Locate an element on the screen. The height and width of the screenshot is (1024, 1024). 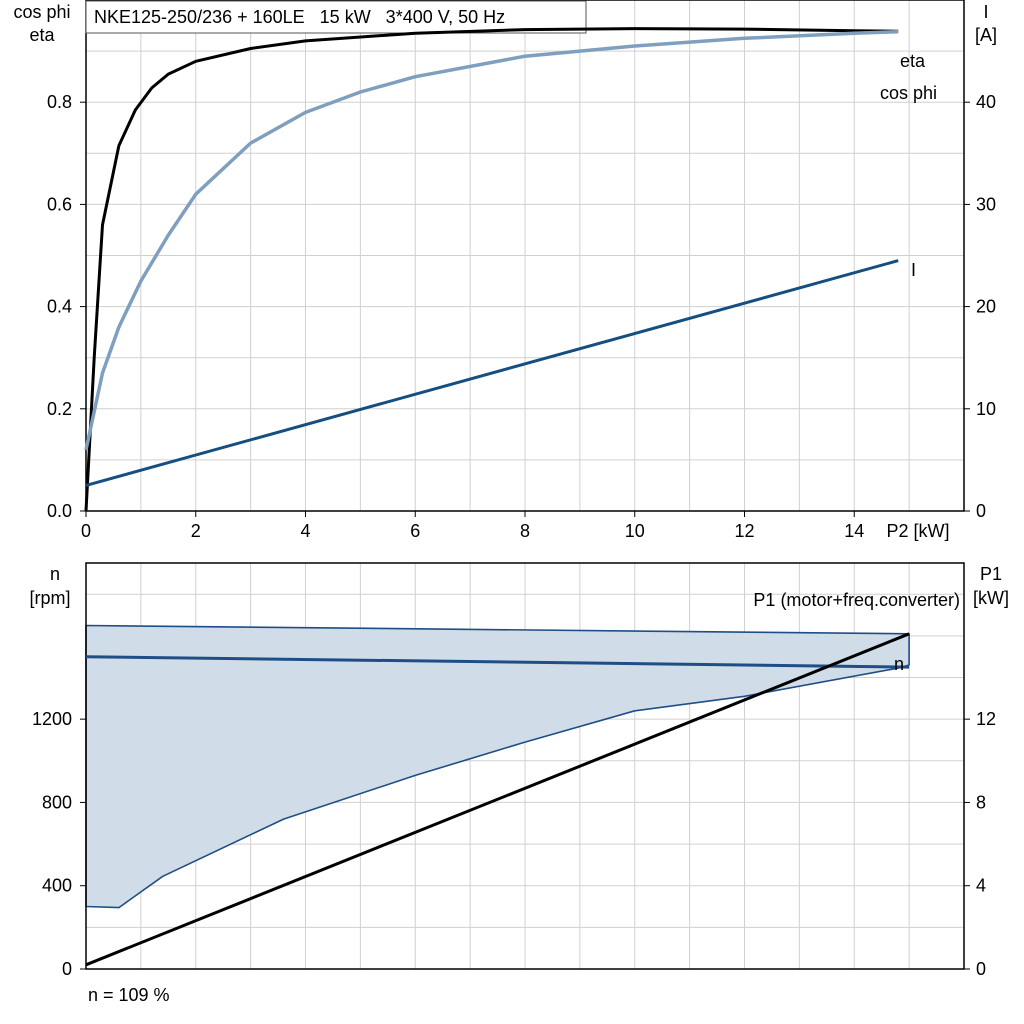
y-tick-label: 0 is located at coordinates (67, 969).